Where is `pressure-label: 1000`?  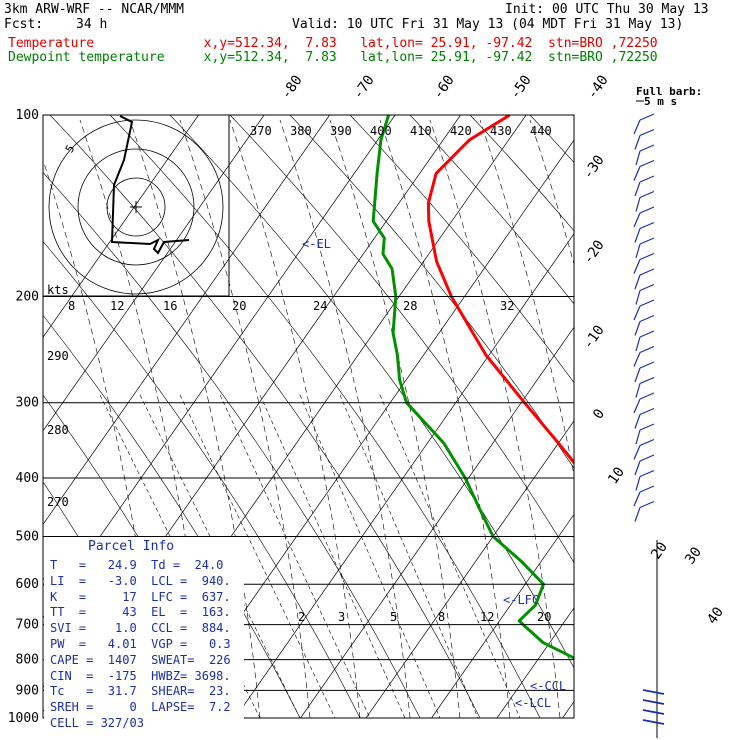
pressure-label: 1000 is located at coordinates (23, 718).